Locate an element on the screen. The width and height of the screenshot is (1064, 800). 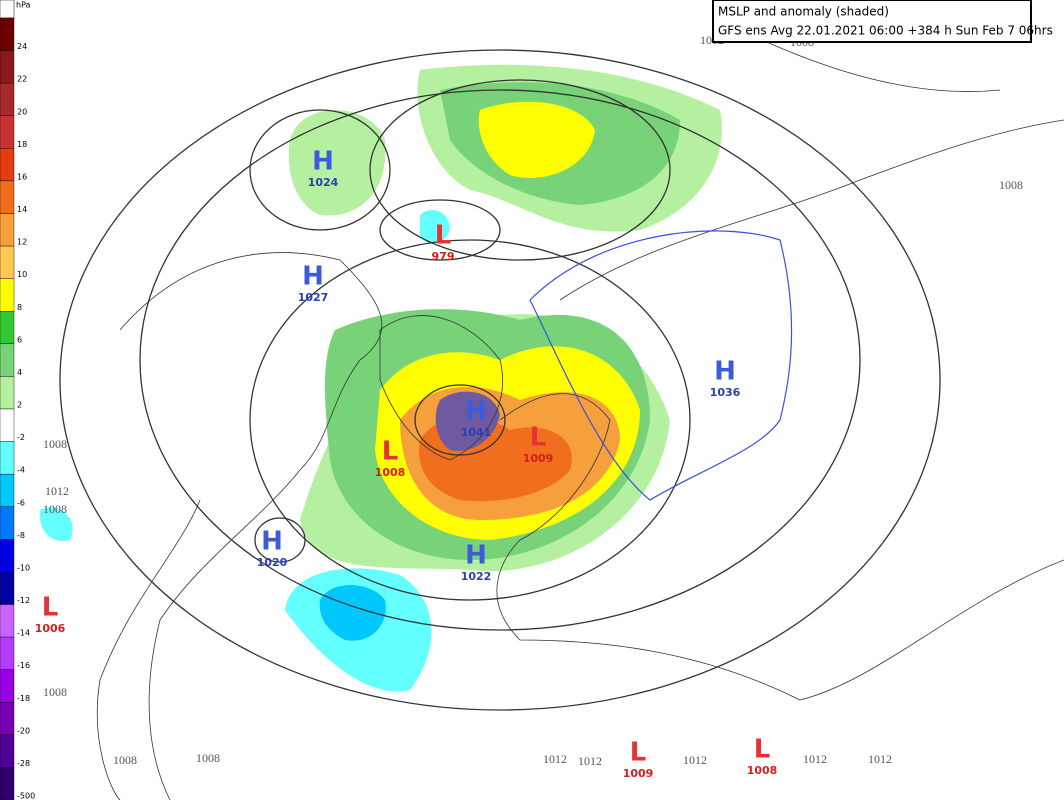
colorbar-label: 4 is located at coordinates (19, 372).